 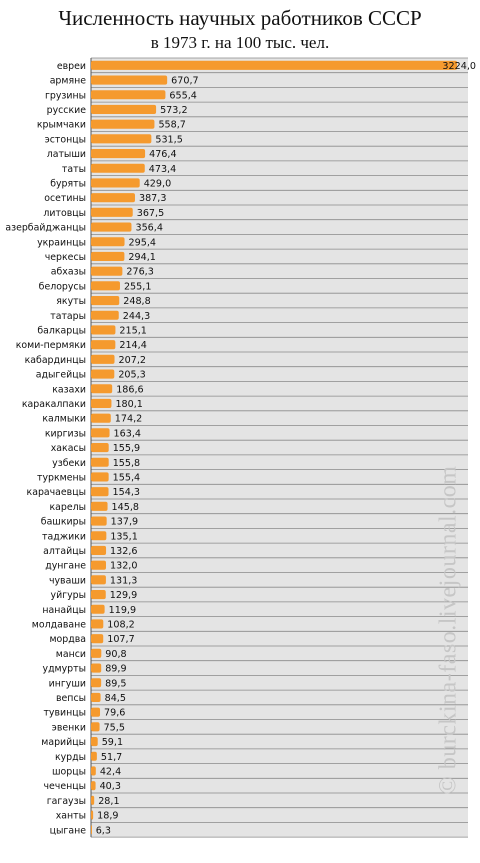 What do you see at coordinates (137, 286) in the screenshot?
I see `value-label: 255,1` at bounding box center [137, 286].